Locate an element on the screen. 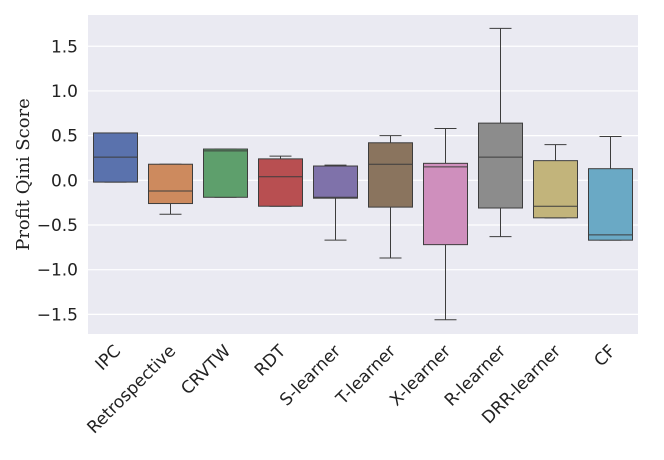  box-cf is located at coordinates (610, 188).